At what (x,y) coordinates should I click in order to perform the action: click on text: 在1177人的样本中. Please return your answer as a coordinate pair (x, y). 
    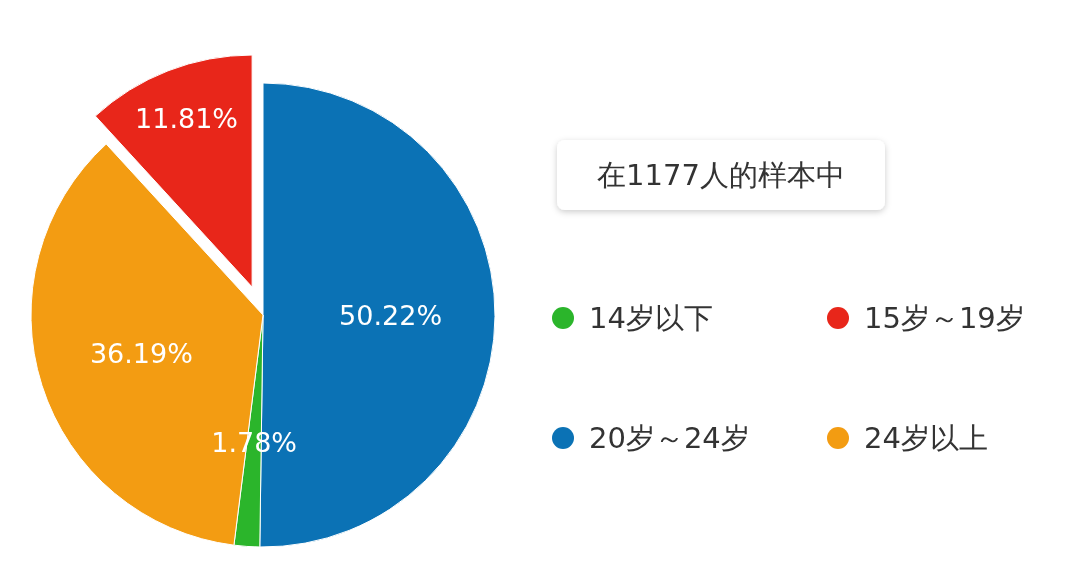
    Looking at the image, I should click on (721, 175).